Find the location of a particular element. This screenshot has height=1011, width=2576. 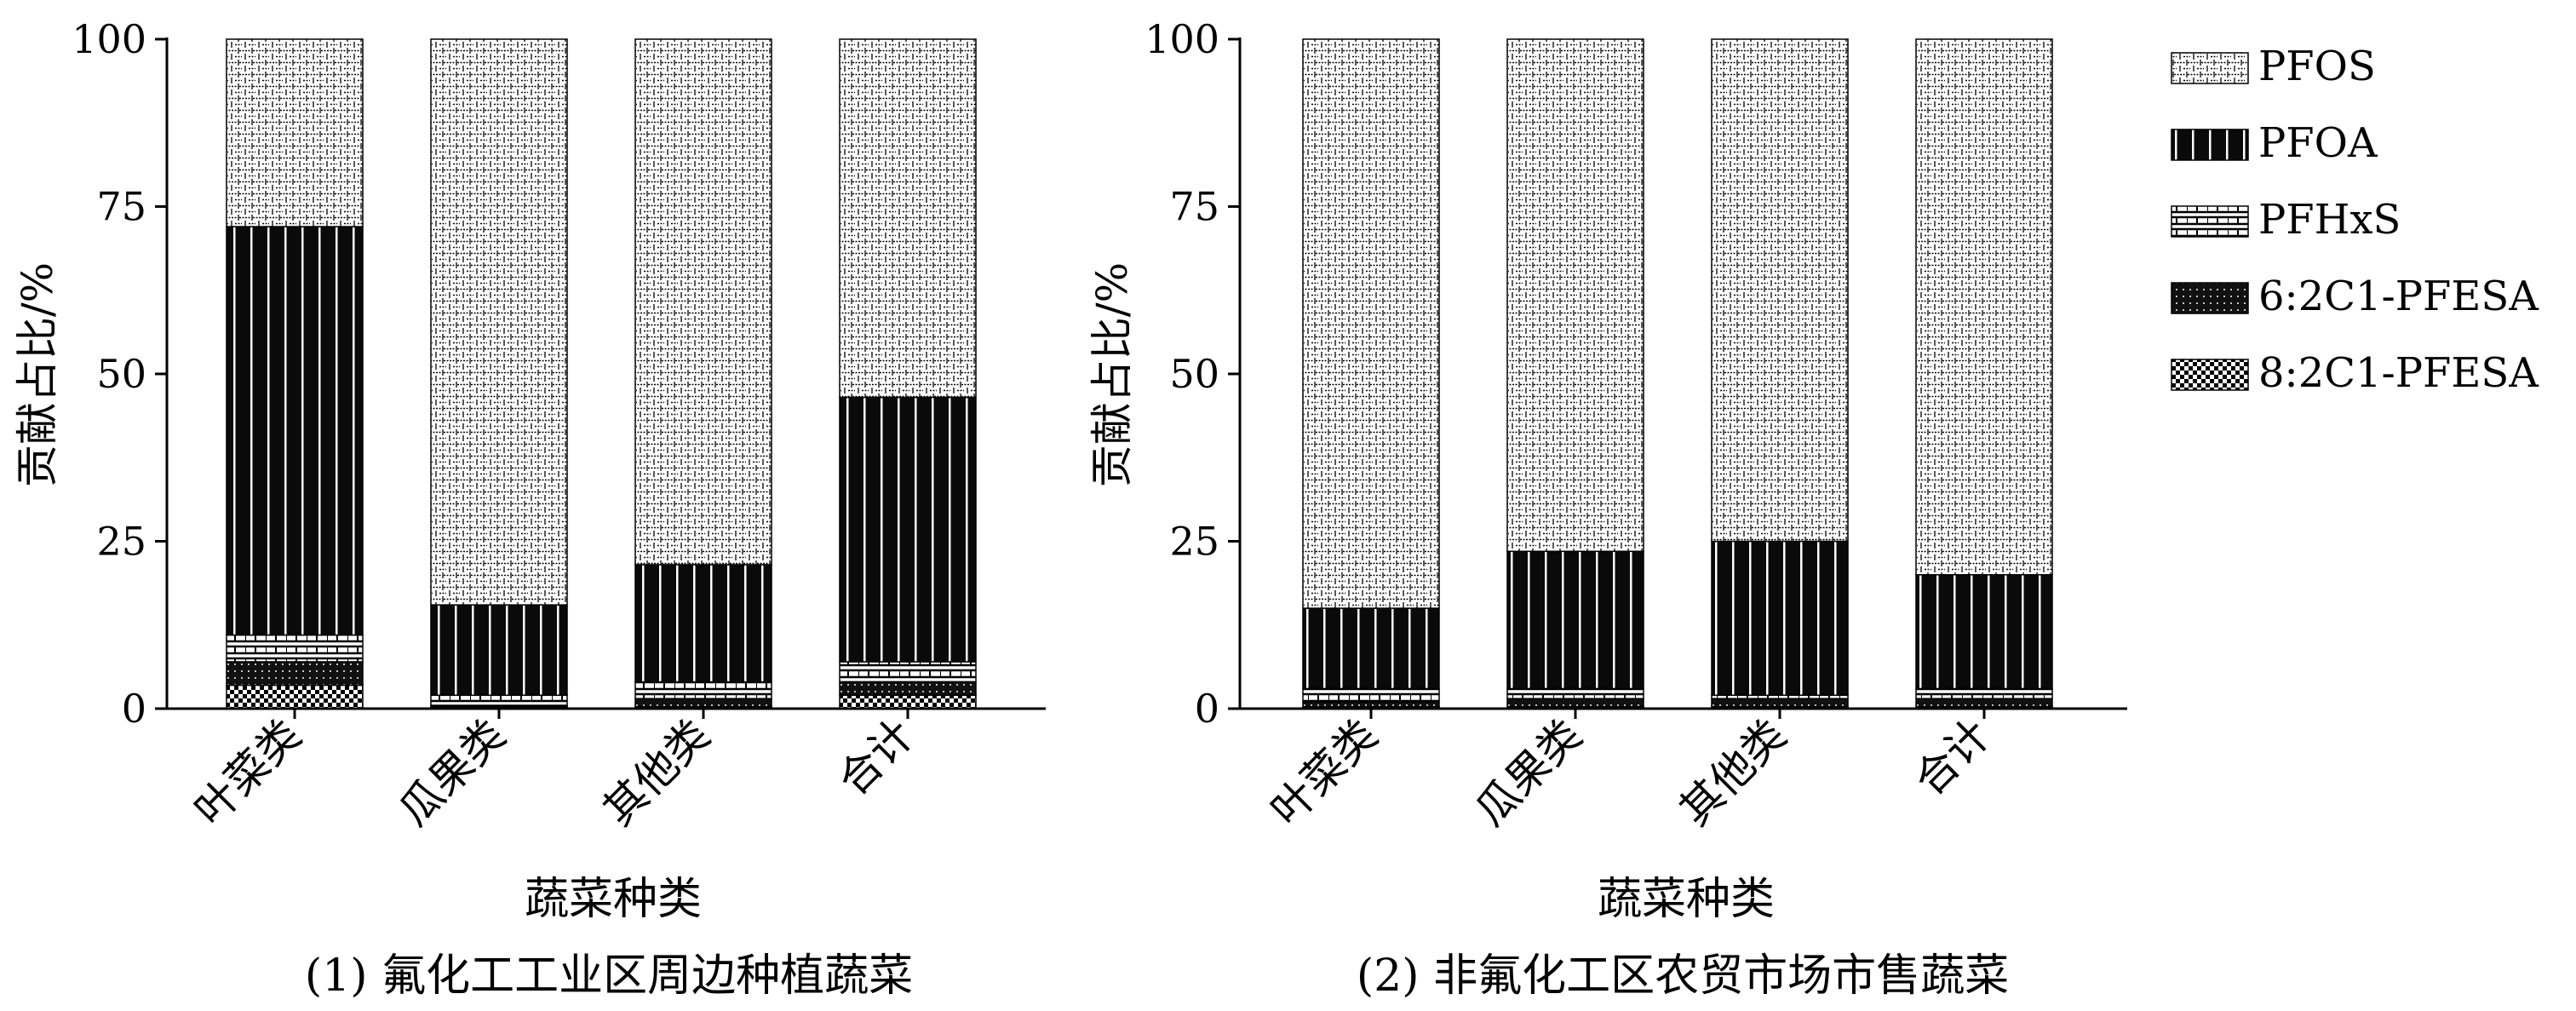

legend-swatch-PFOA is located at coordinates (2210, 145).